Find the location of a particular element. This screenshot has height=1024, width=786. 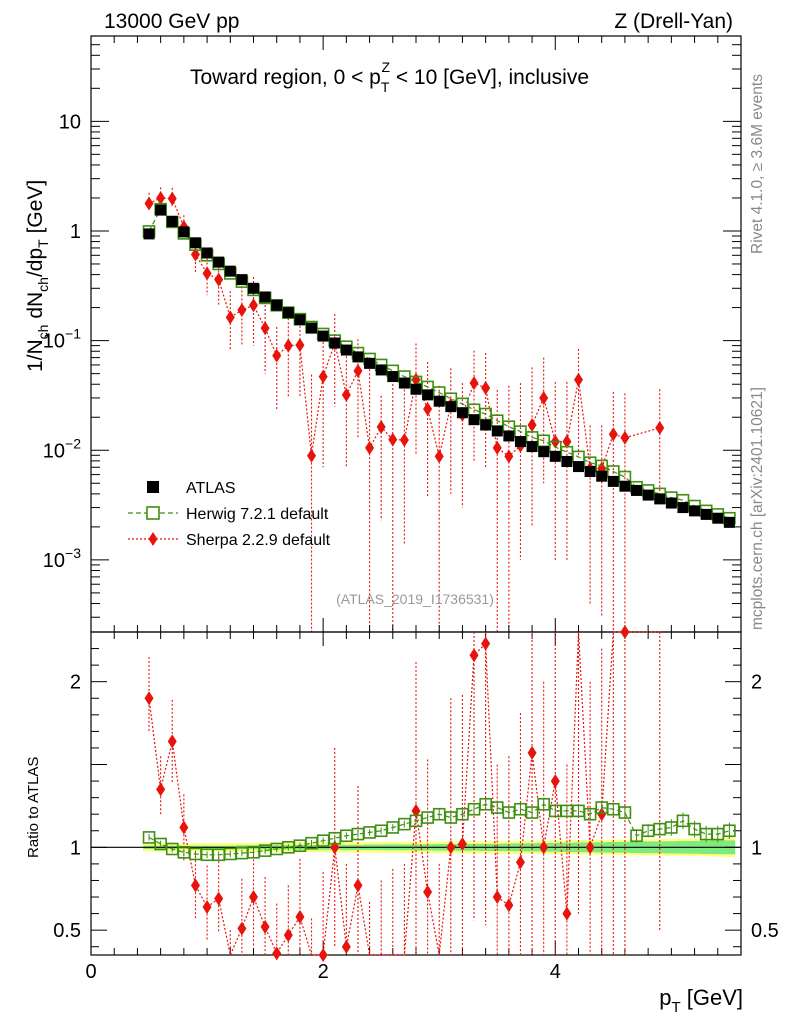

herwig-ratio-series is located at coordinates (439, 829).